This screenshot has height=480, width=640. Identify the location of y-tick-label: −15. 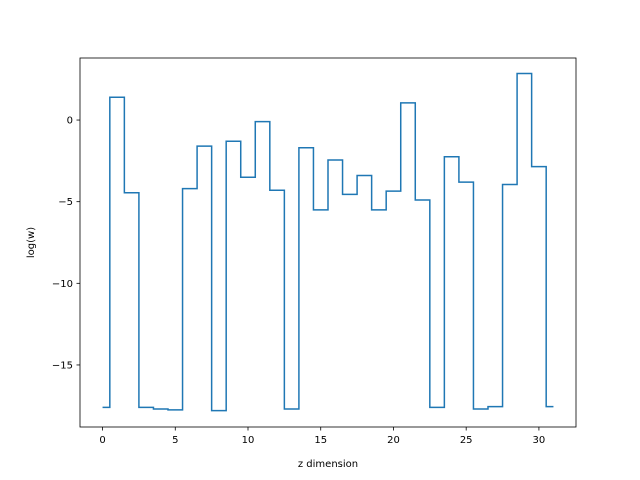
(62, 365).